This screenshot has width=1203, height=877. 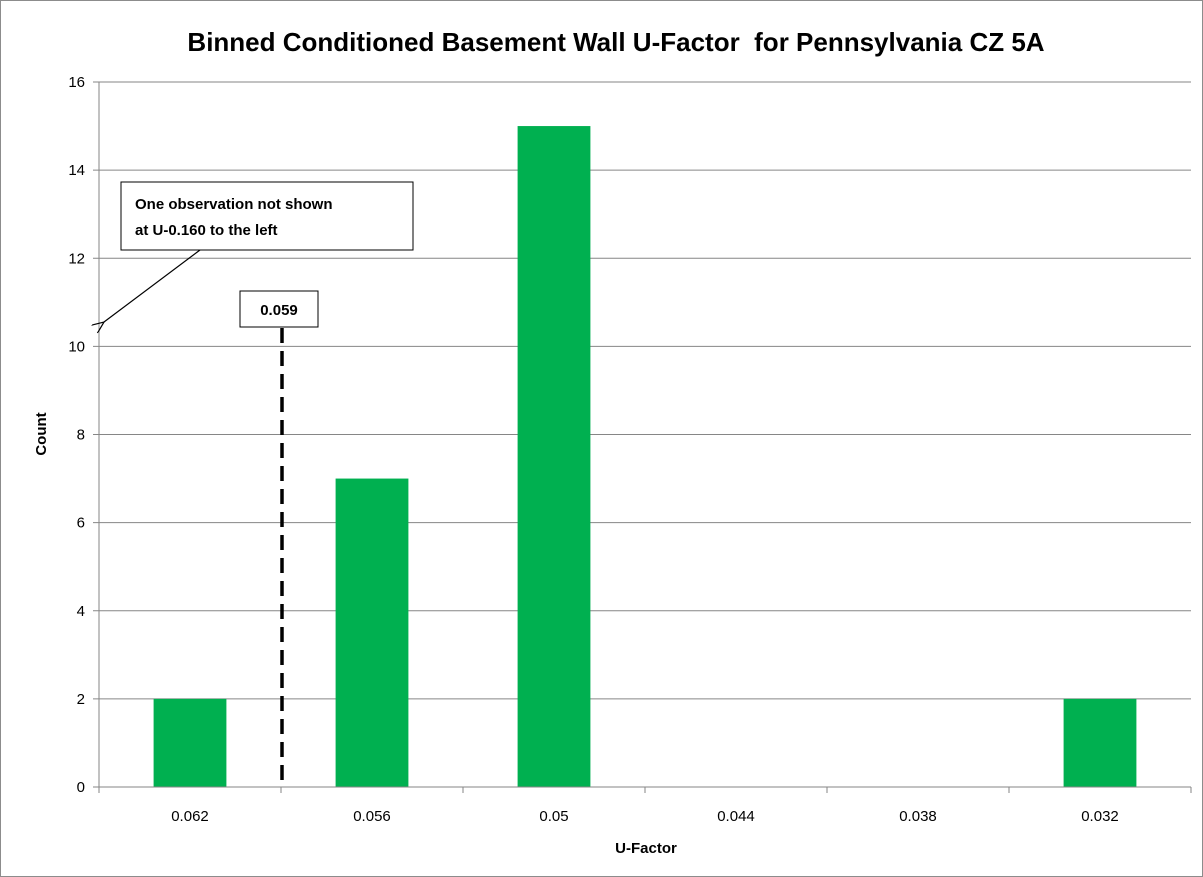 I want to click on x-tick-label: 0.056, so click(x=372, y=816).